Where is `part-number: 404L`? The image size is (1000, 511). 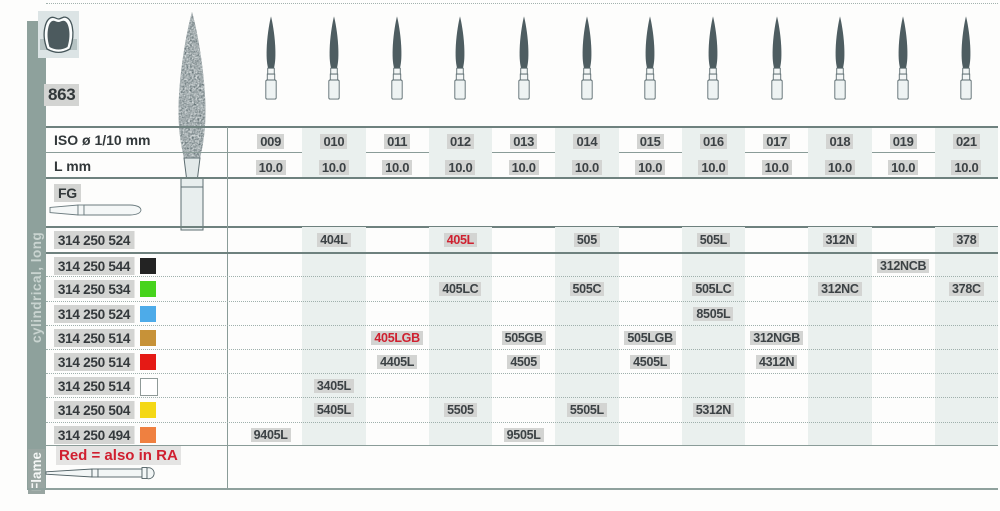 part-number: 404L is located at coordinates (334, 240).